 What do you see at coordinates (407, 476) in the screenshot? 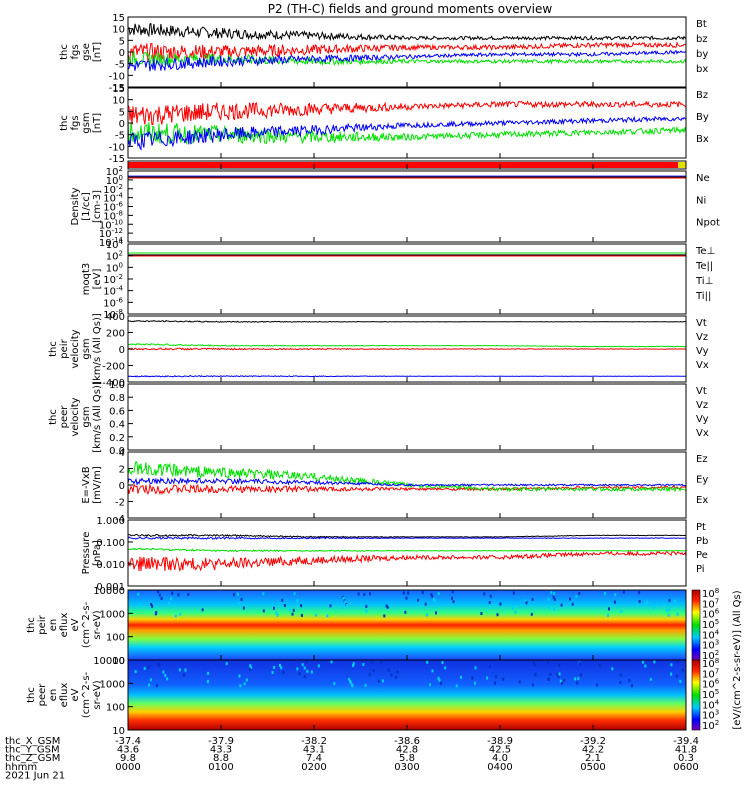
I see `efield-series-Ey` at bounding box center [407, 476].